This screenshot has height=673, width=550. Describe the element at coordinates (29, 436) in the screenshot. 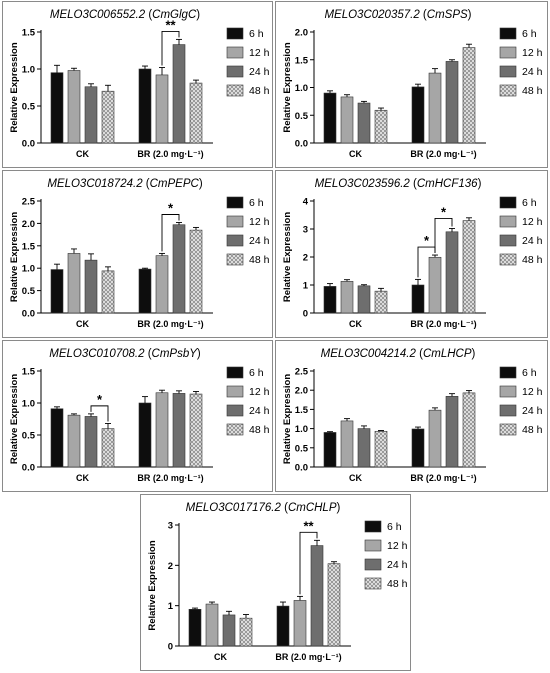

I see `y-tick-label: 0.5` at that location.